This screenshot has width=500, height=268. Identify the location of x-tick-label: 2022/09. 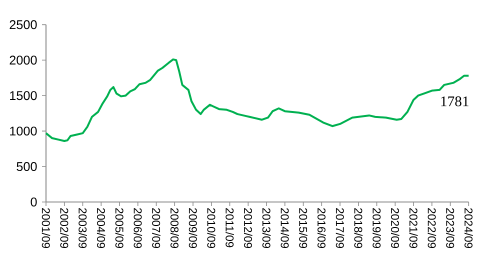
(432, 228).